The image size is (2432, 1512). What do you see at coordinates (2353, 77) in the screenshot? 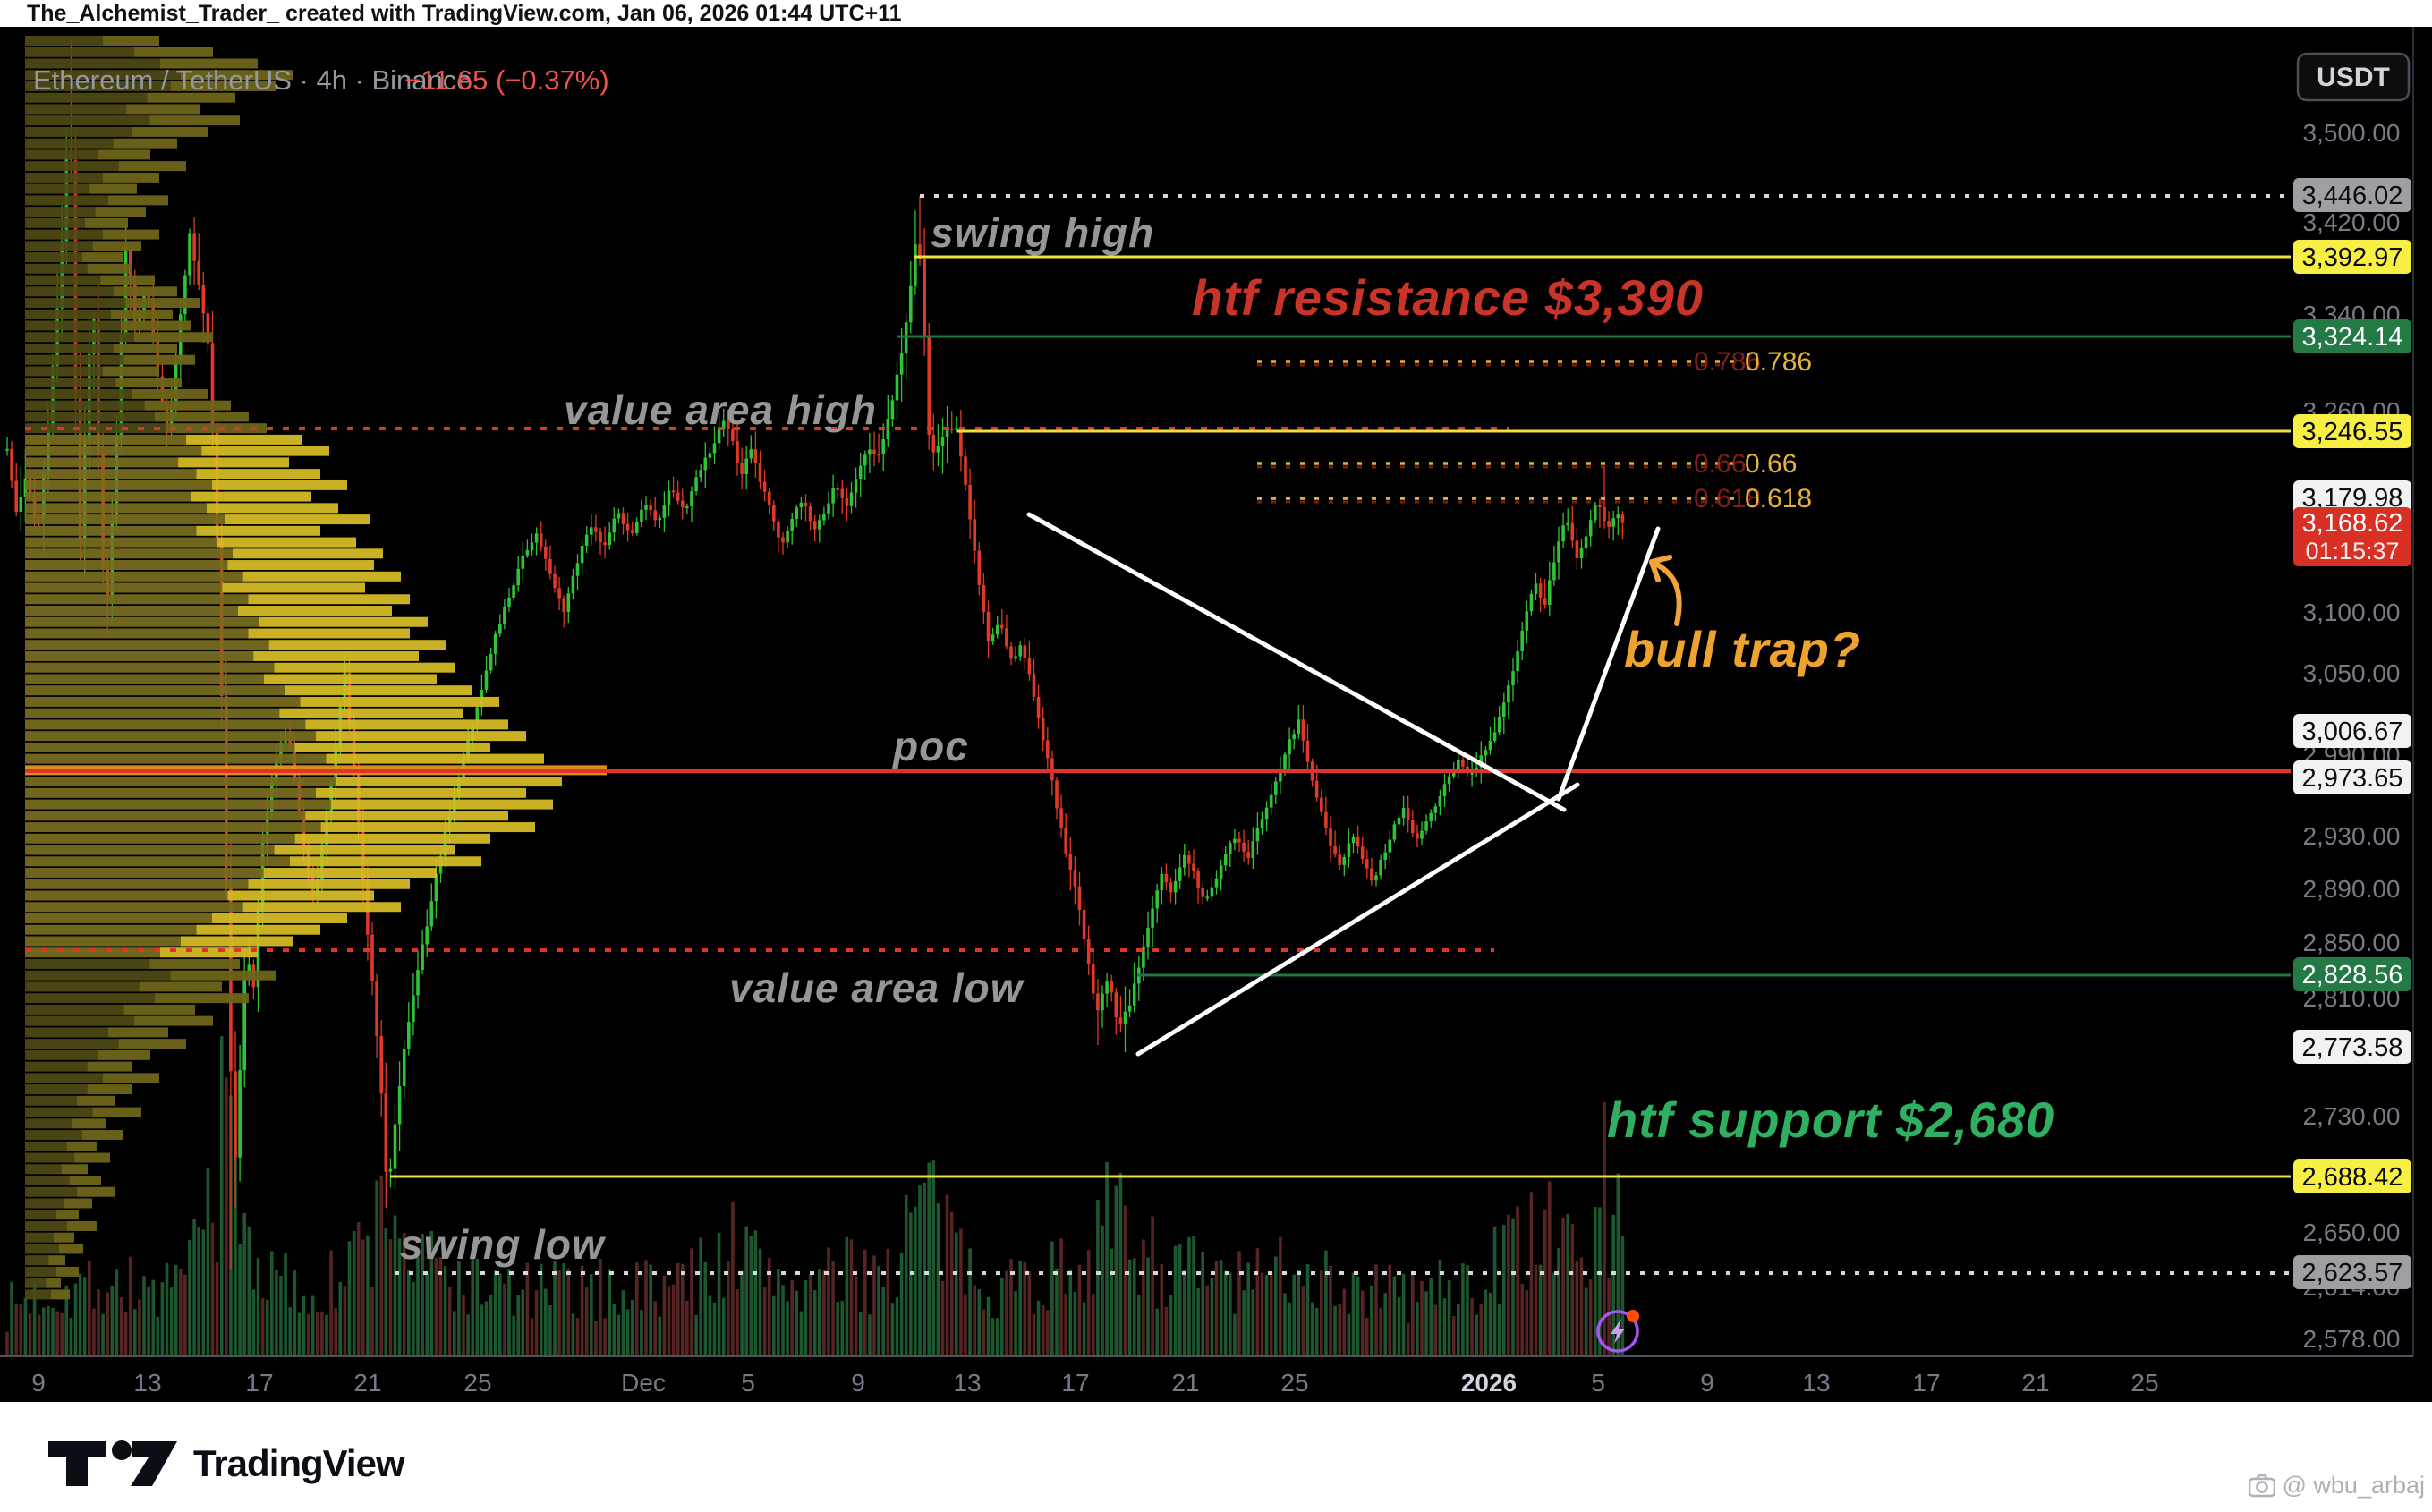
I see `currency-button` at bounding box center [2353, 77].